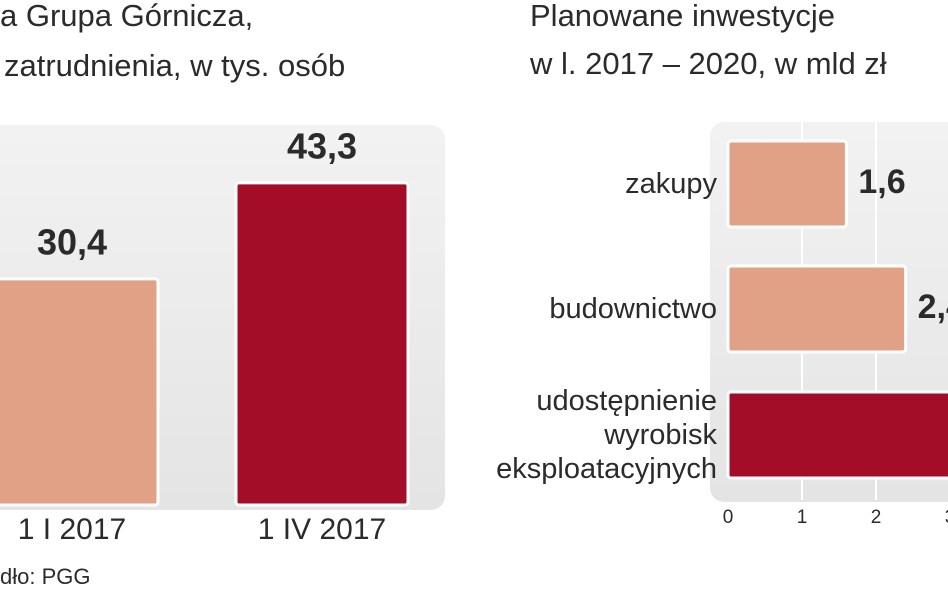 This screenshot has height=593, width=948. What do you see at coordinates (72, 241) in the screenshot?
I see `value-label: 30,4` at bounding box center [72, 241].